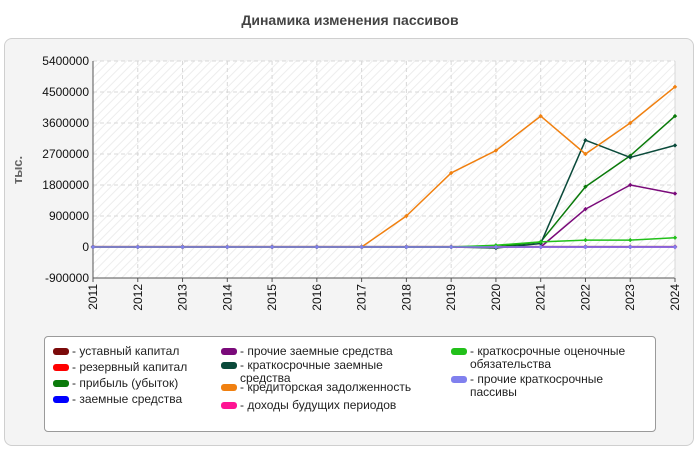  I want to click on legend-item: - прочие краткосрочные пассивы, so click(551, 386).